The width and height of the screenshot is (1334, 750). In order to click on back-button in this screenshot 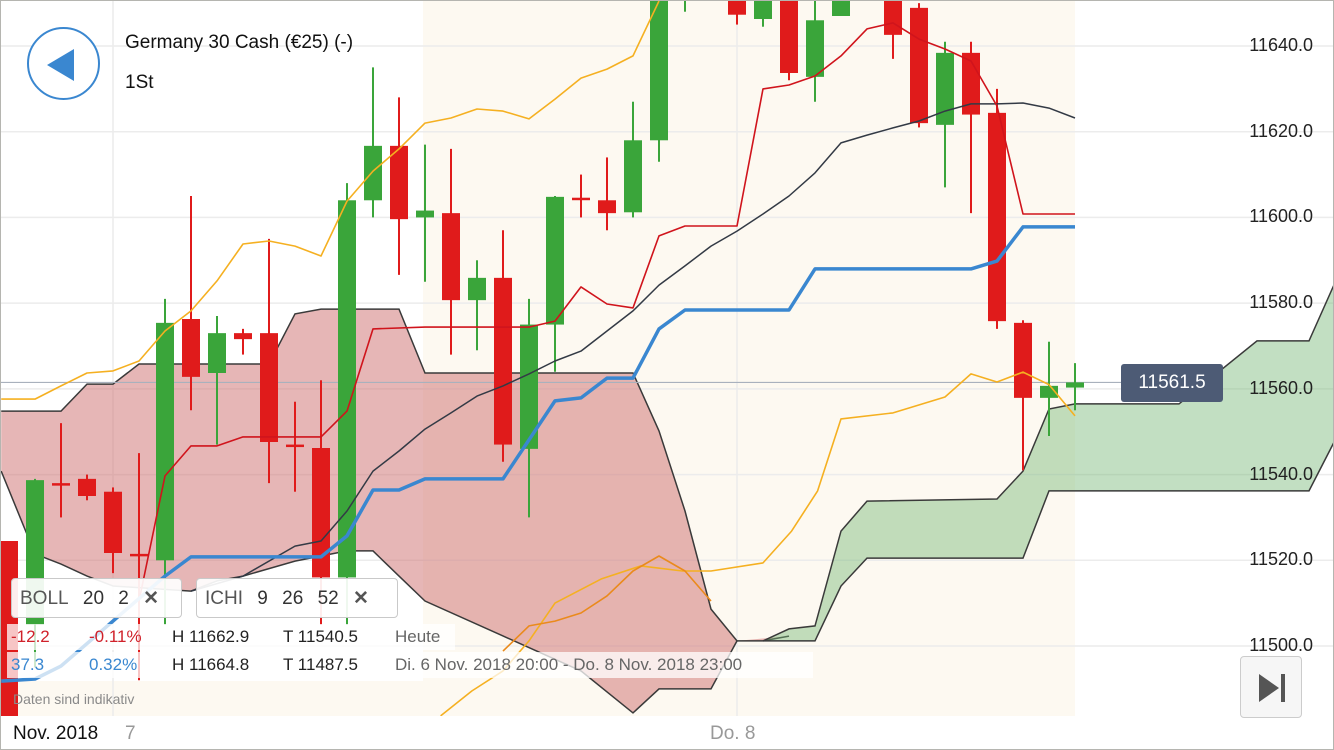, I will do `click(63, 63)`.